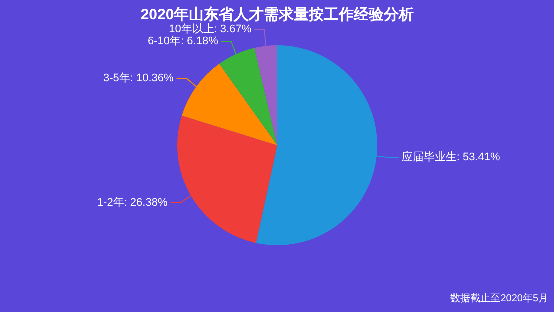 Image resolution: width=554 pixels, height=312 pixels. I want to click on chart-title: 2020年山东省人才需求量按工作经验分析, so click(277, 15).